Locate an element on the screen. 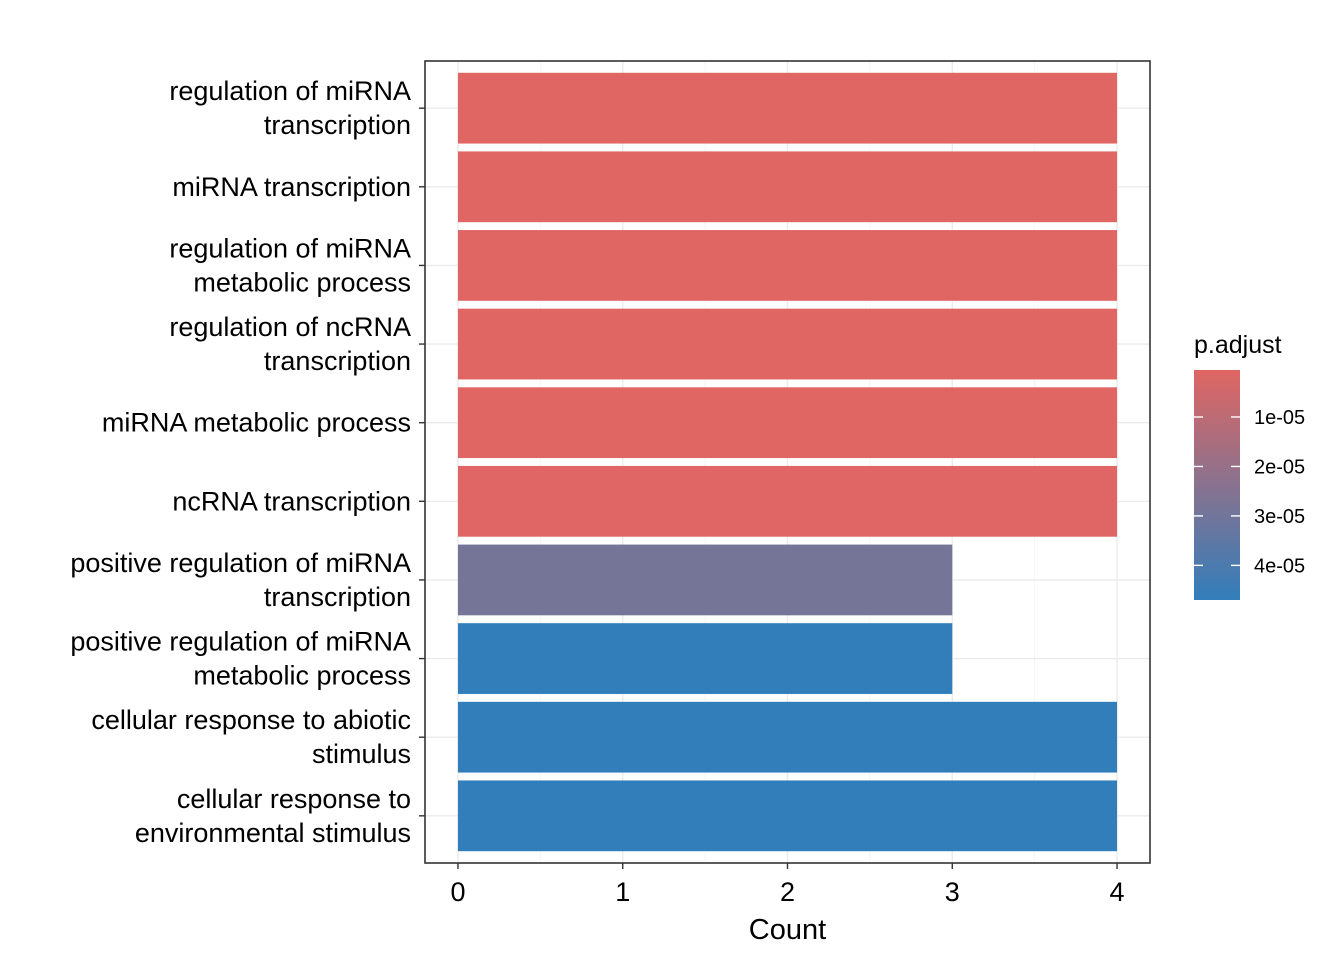  legend-tick-label: 2e-05 is located at coordinates (1279, 467).